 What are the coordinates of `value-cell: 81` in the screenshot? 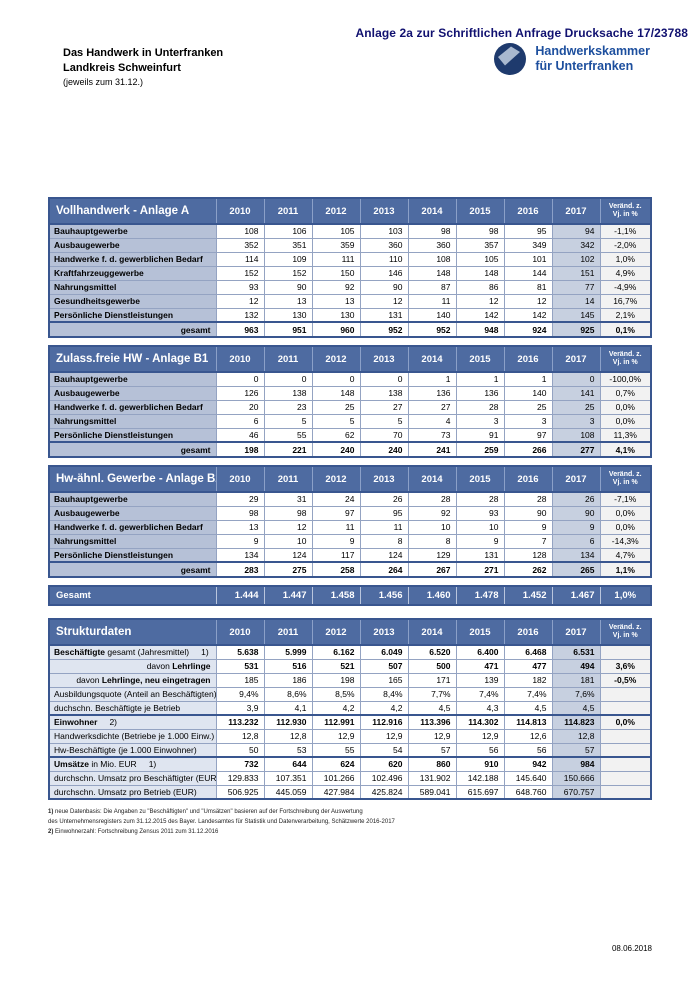 It's located at (528, 287).